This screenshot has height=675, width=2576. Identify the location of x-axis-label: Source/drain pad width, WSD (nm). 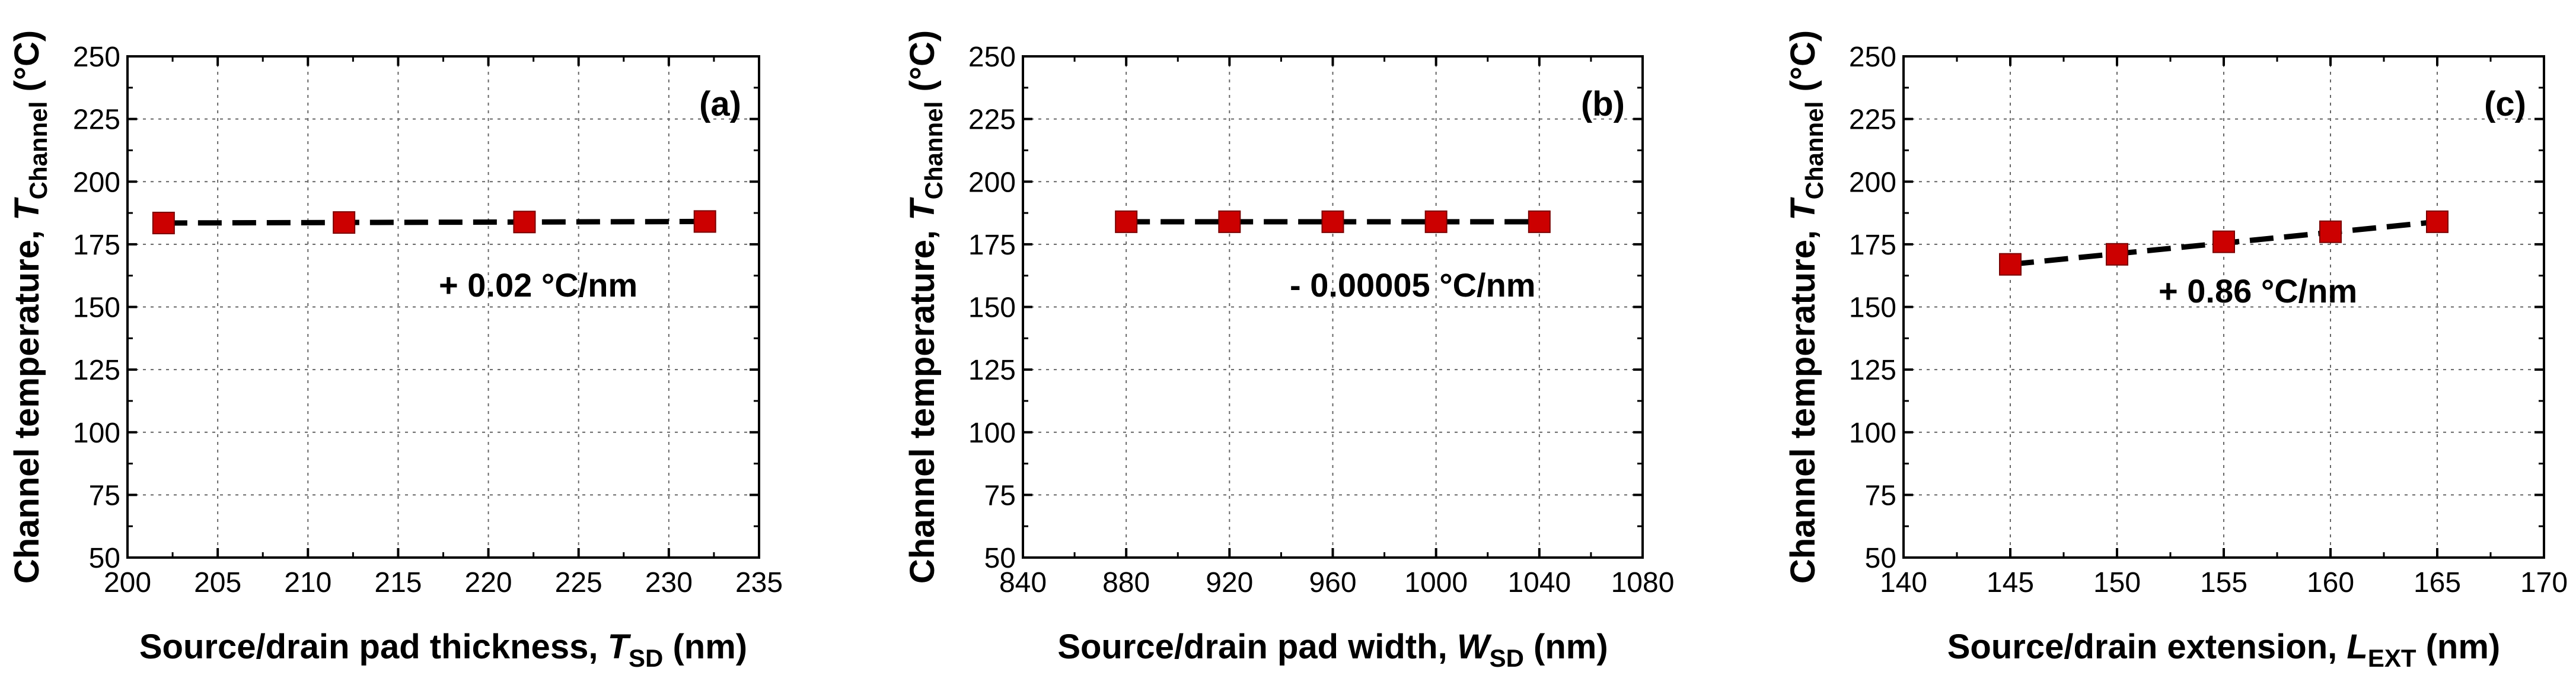
(1332, 650).